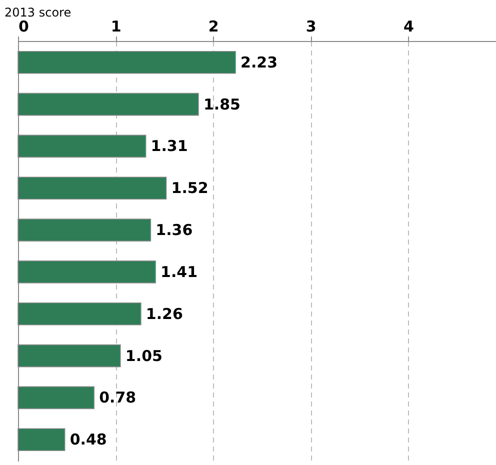 The width and height of the screenshot is (496, 465). What do you see at coordinates (179, 271) in the screenshot?
I see `data-label: 1.41` at bounding box center [179, 271].